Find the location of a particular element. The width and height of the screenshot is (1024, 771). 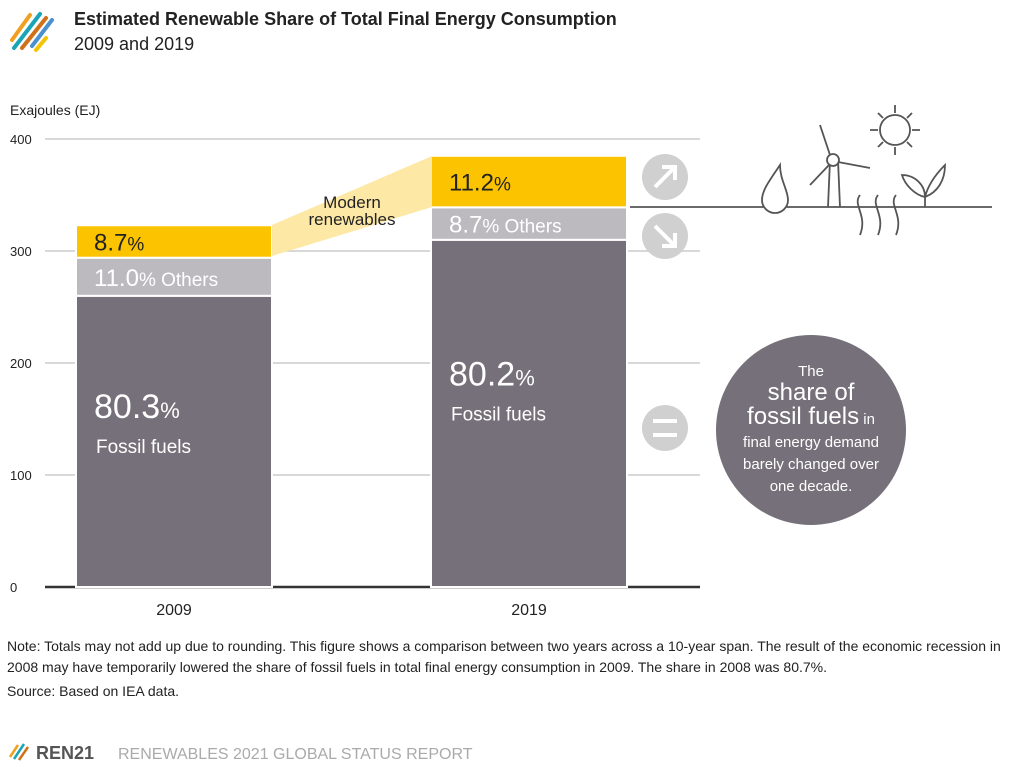

callout-line: barely changed over is located at coordinates (811, 464).